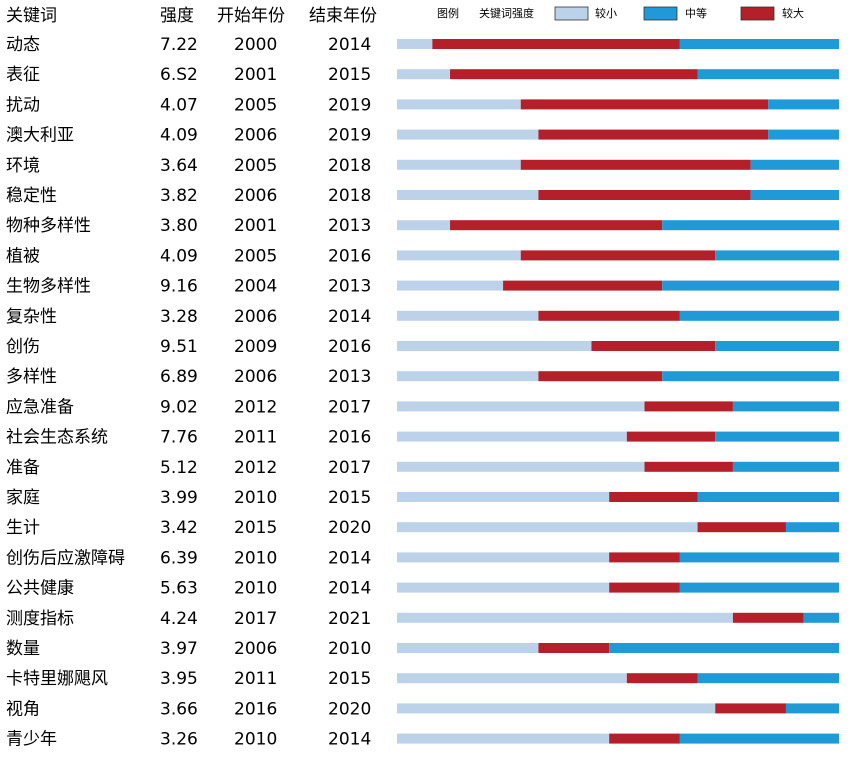 This screenshot has width=857, height=760. I want to click on legend-label-large: 较大, so click(793, 13).